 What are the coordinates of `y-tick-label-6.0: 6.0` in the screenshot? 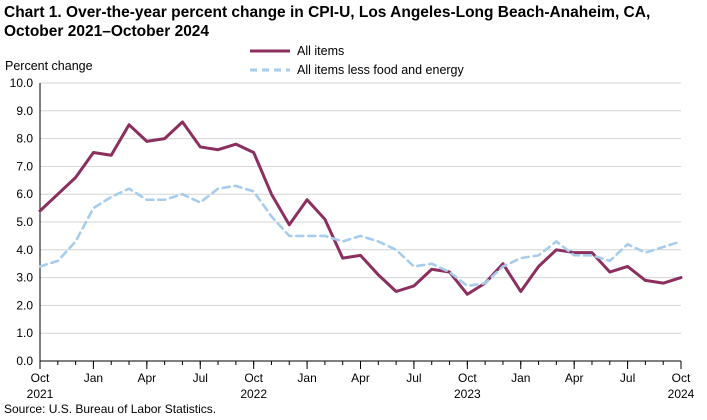 It's located at (24, 194).